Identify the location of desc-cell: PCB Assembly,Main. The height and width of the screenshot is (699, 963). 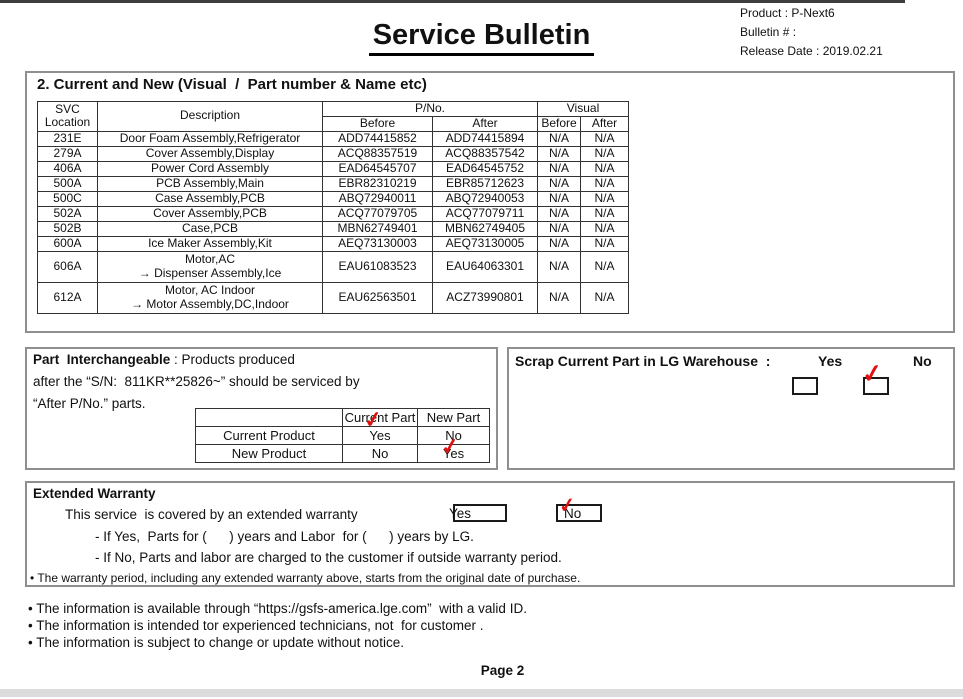
(210, 183).